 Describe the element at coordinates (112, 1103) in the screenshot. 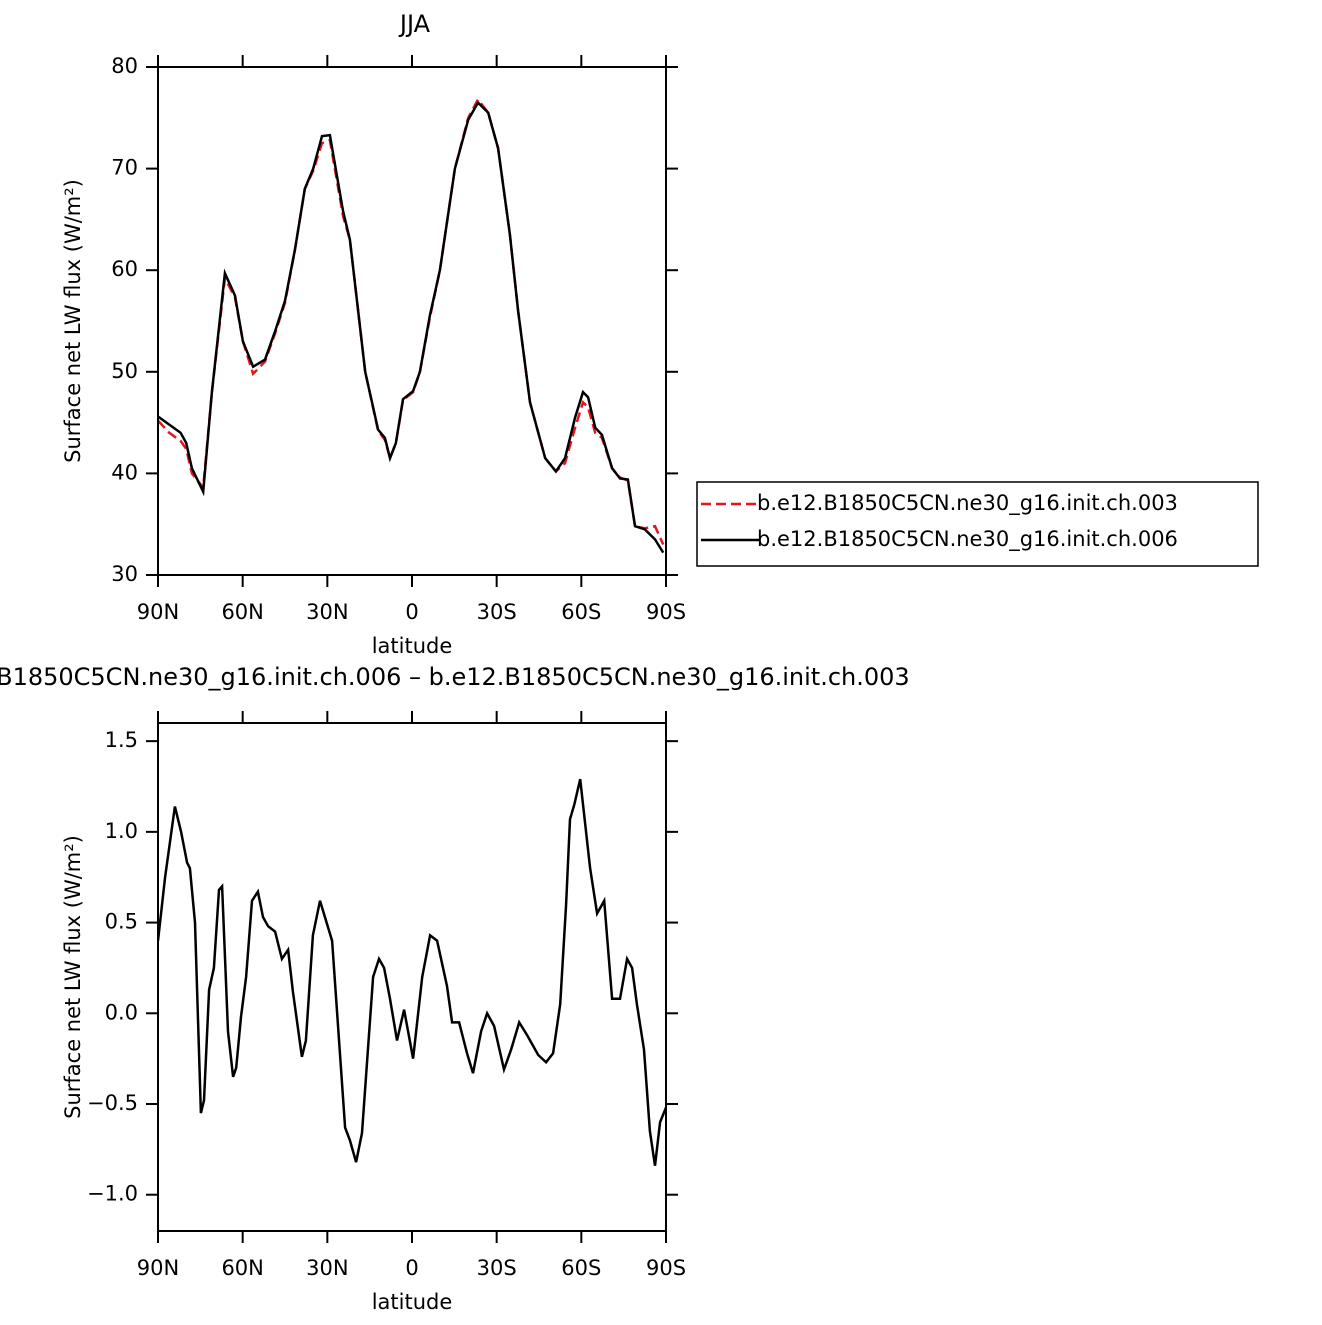

I see `y-tick-label: −0.5` at that location.